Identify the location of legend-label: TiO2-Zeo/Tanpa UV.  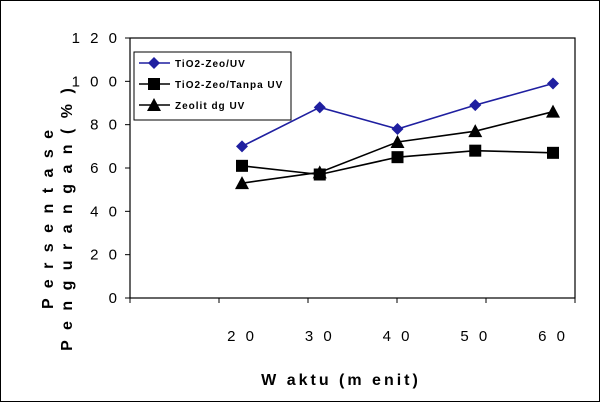
(229, 85).